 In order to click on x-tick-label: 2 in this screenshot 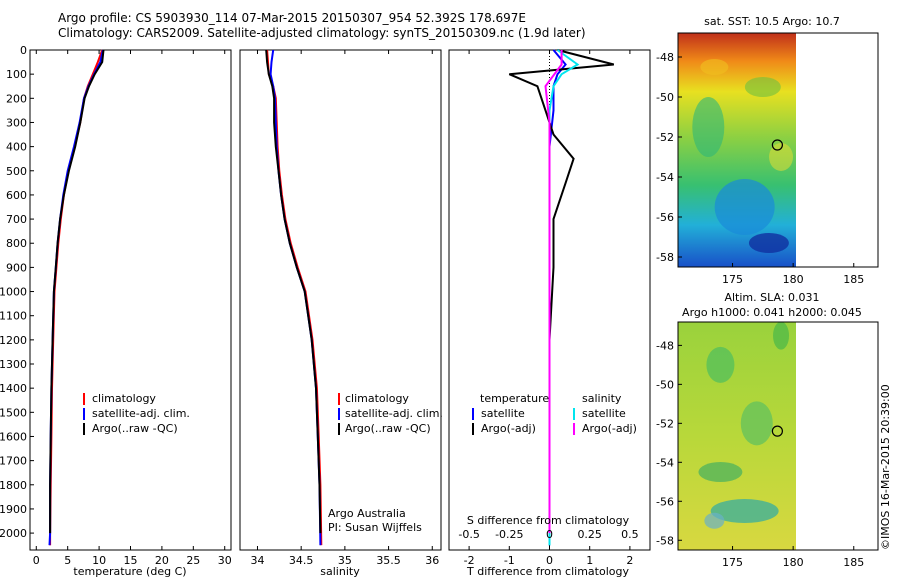, I will do `click(629, 560)`.